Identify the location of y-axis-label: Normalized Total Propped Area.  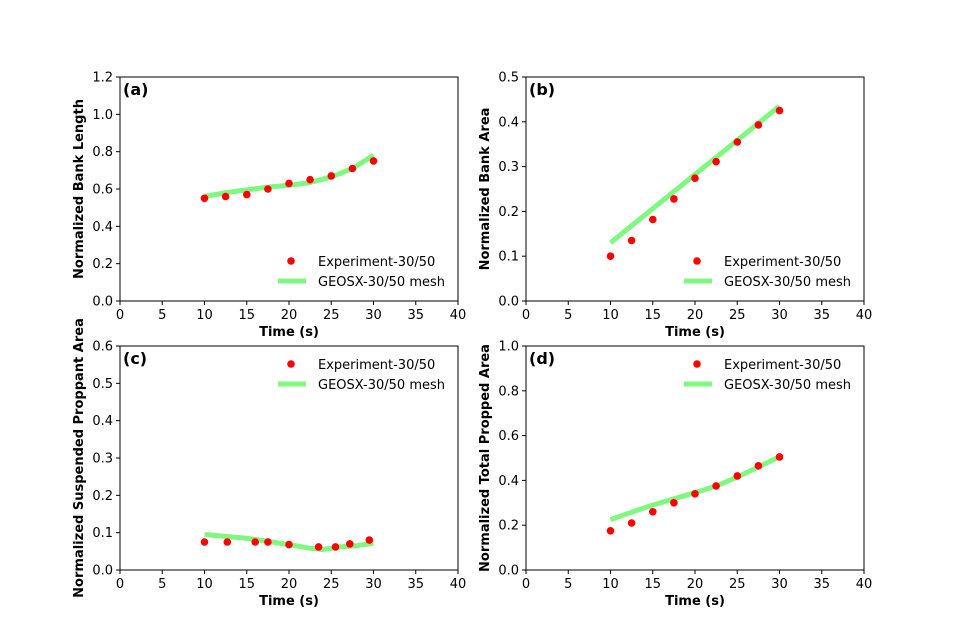
(485, 458).